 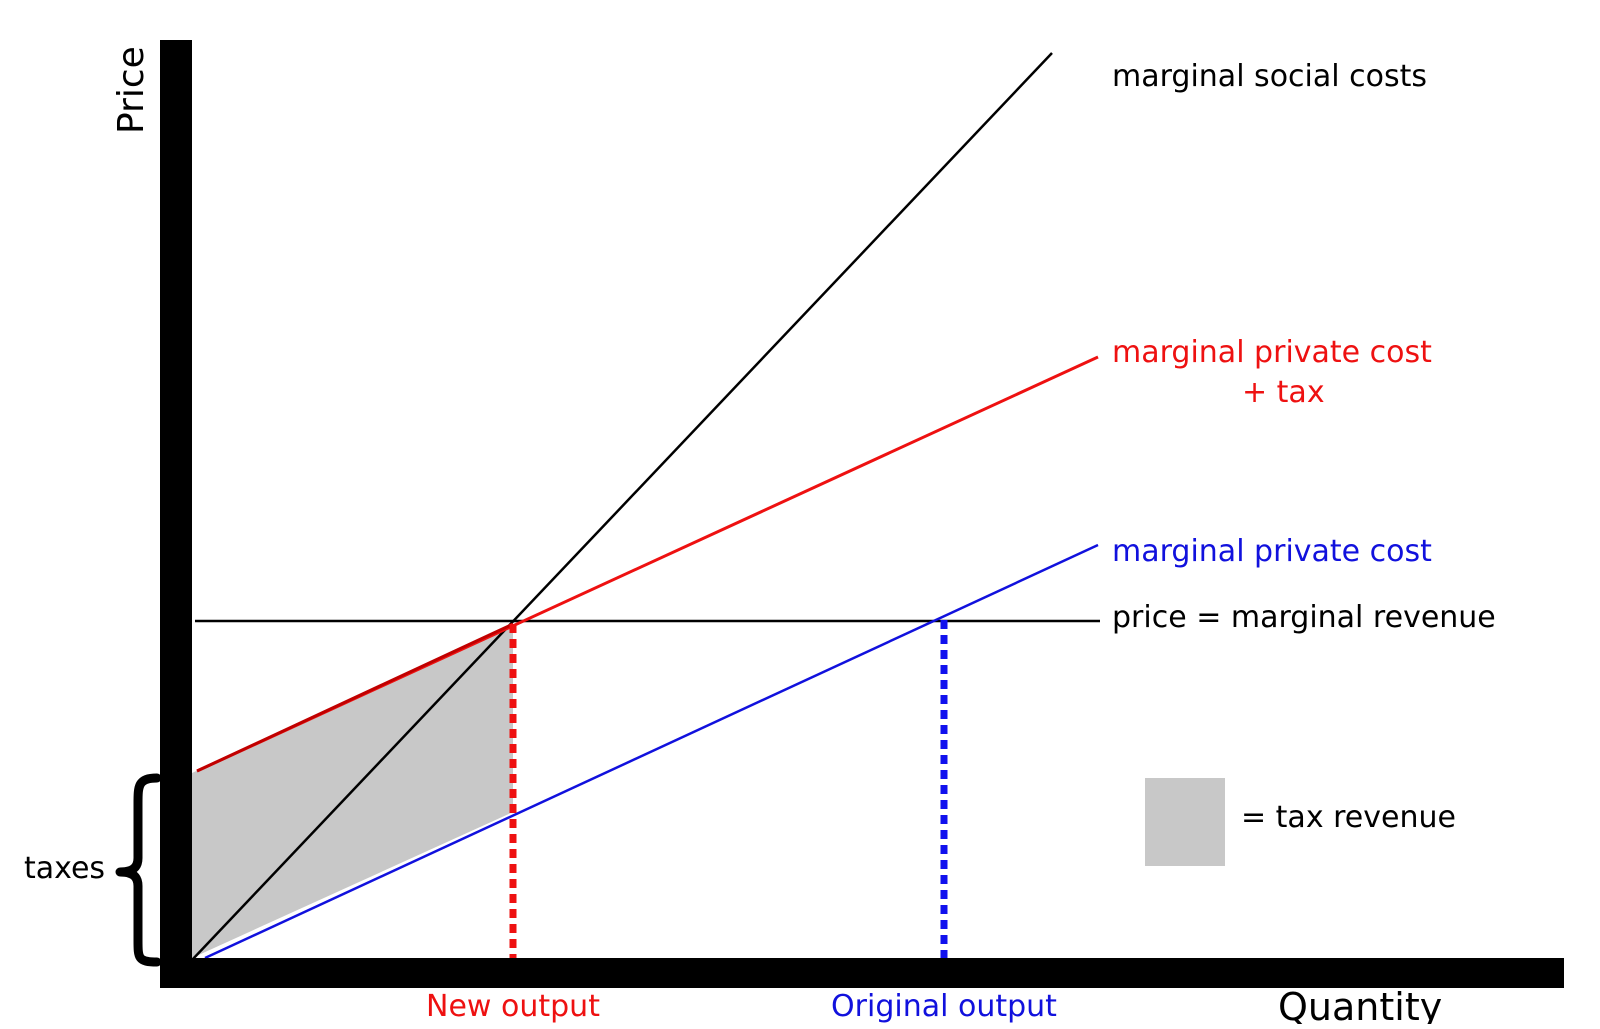 I want to click on mpc-label: marginal private cost, so click(x=1272, y=551).